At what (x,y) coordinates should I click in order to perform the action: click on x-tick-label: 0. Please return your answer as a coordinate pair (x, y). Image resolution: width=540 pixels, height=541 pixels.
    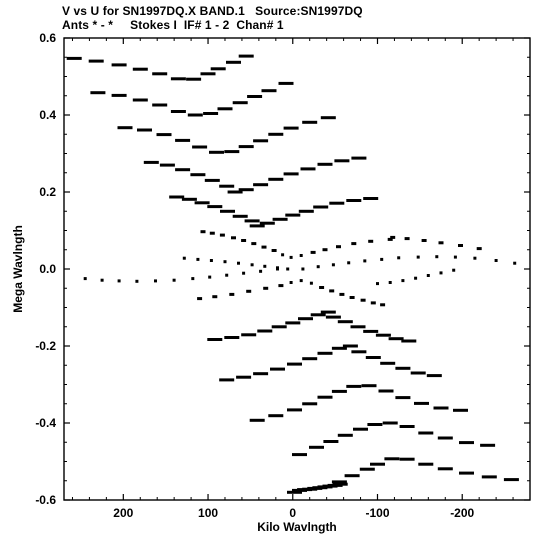
    Looking at the image, I should click on (292, 513).